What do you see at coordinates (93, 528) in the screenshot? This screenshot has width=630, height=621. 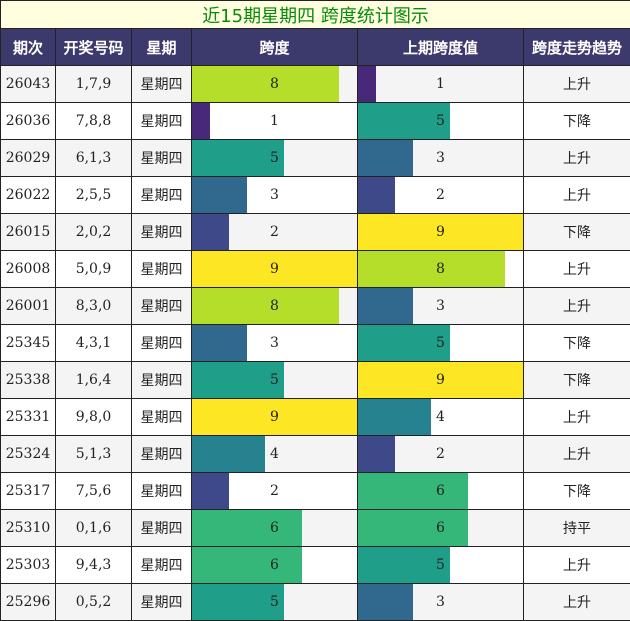 I see `numbers-cell: 0,1,6` at bounding box center [93, 528].